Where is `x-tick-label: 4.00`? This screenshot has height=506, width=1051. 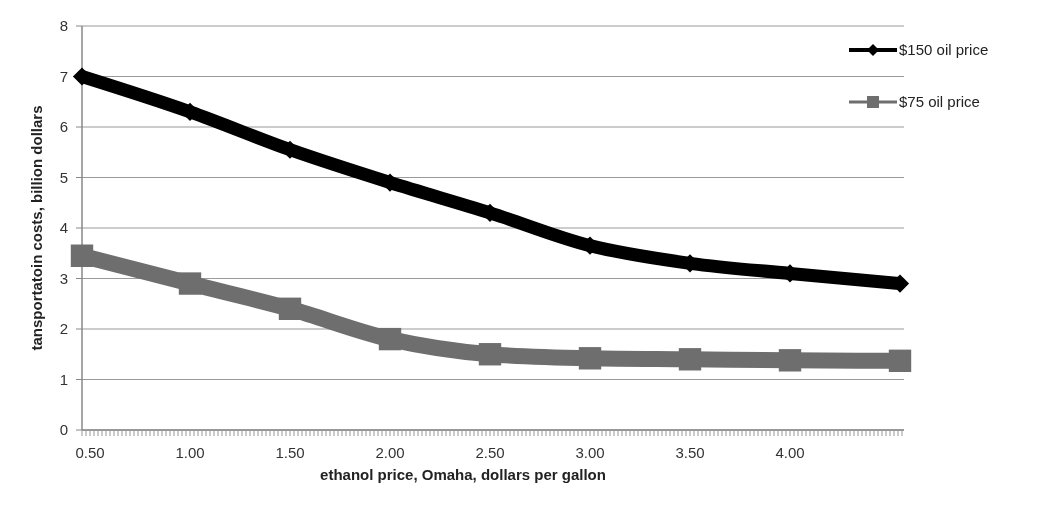
x-tick-label: 4.00 is located at coordinates (790, 452).